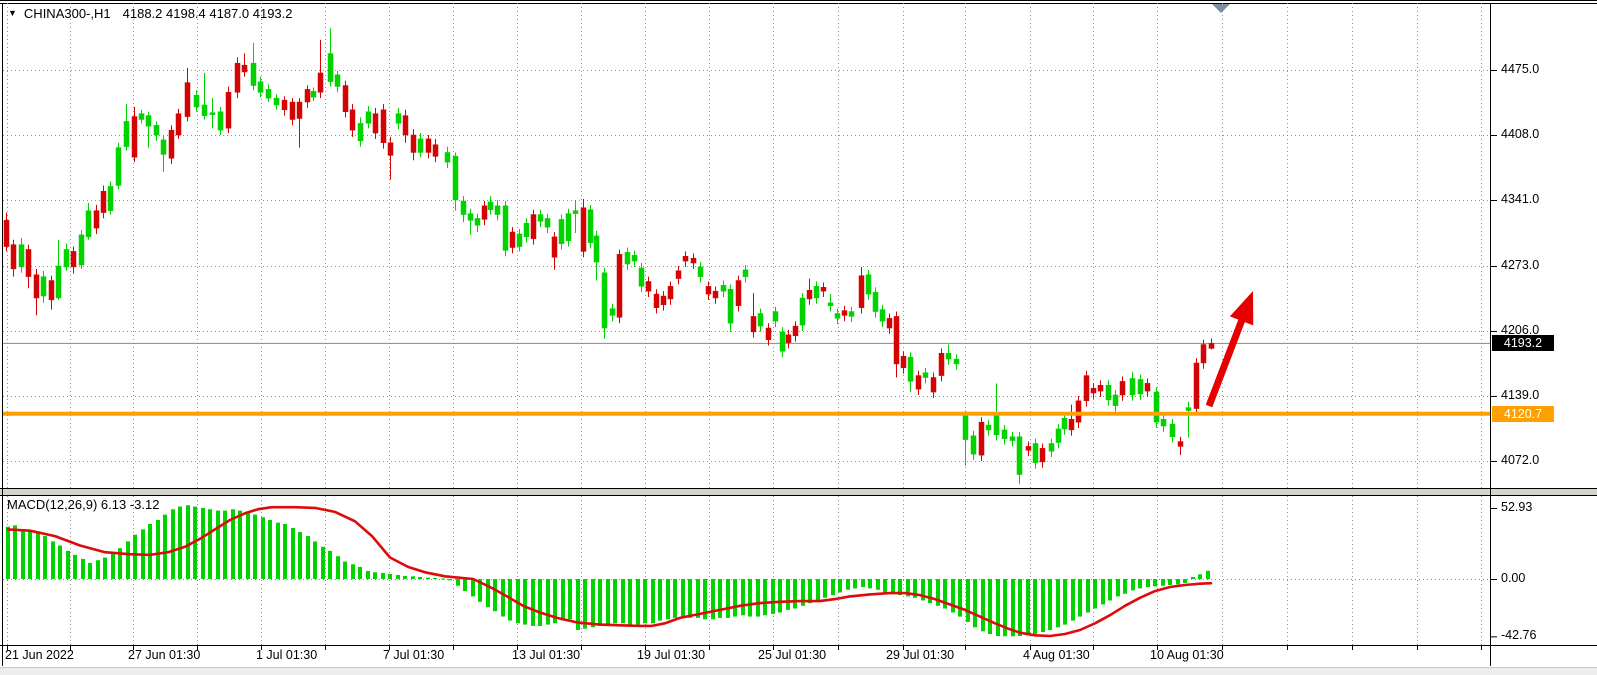  What do you see at coordinates (798, 671) in the screenshot?
I see `window-bottom-edge` at bounding box center [798, 671].